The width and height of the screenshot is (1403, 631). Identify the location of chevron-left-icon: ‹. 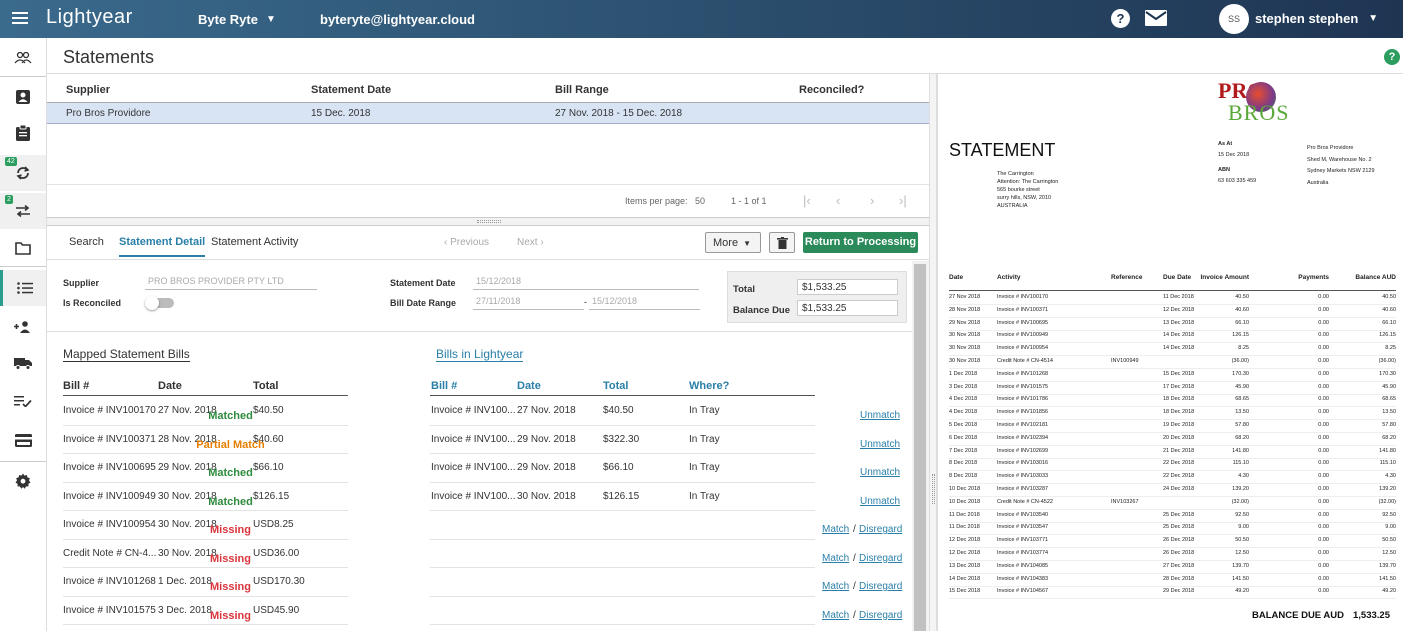
(447, 242).